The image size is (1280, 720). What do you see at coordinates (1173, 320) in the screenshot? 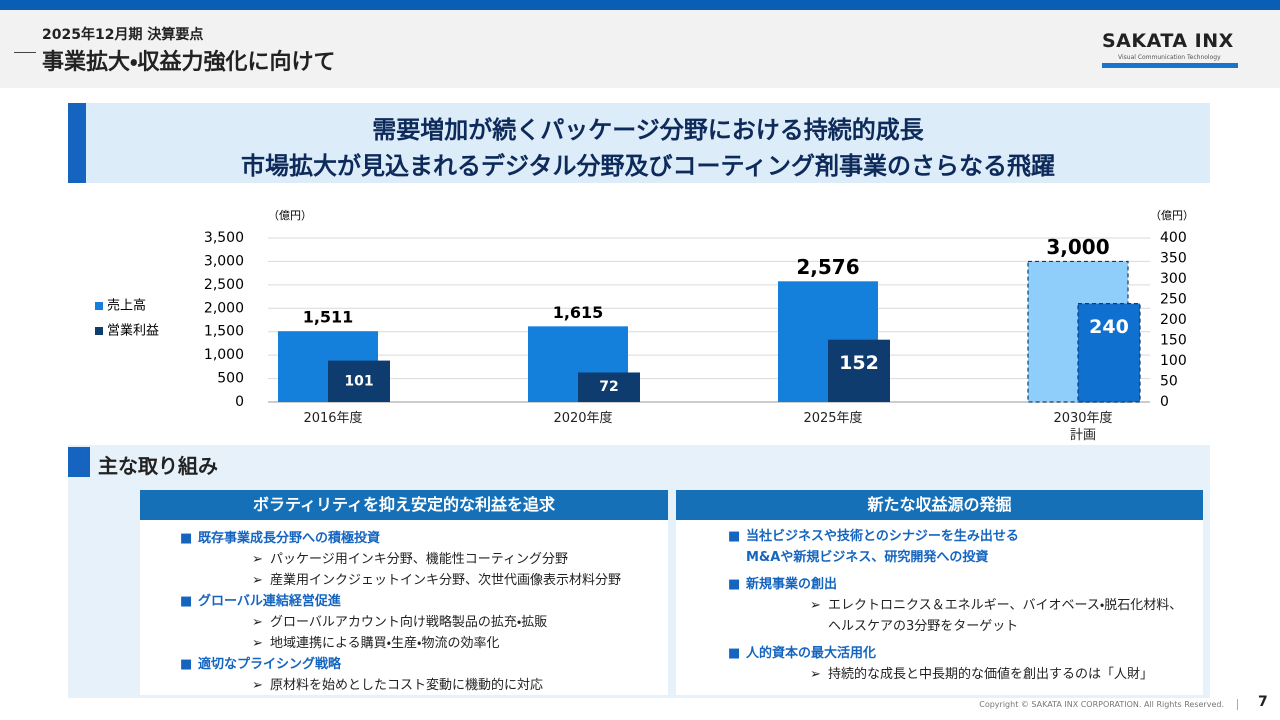
I see `y2-tick-label: 200` at bounding box center [1173, 320].